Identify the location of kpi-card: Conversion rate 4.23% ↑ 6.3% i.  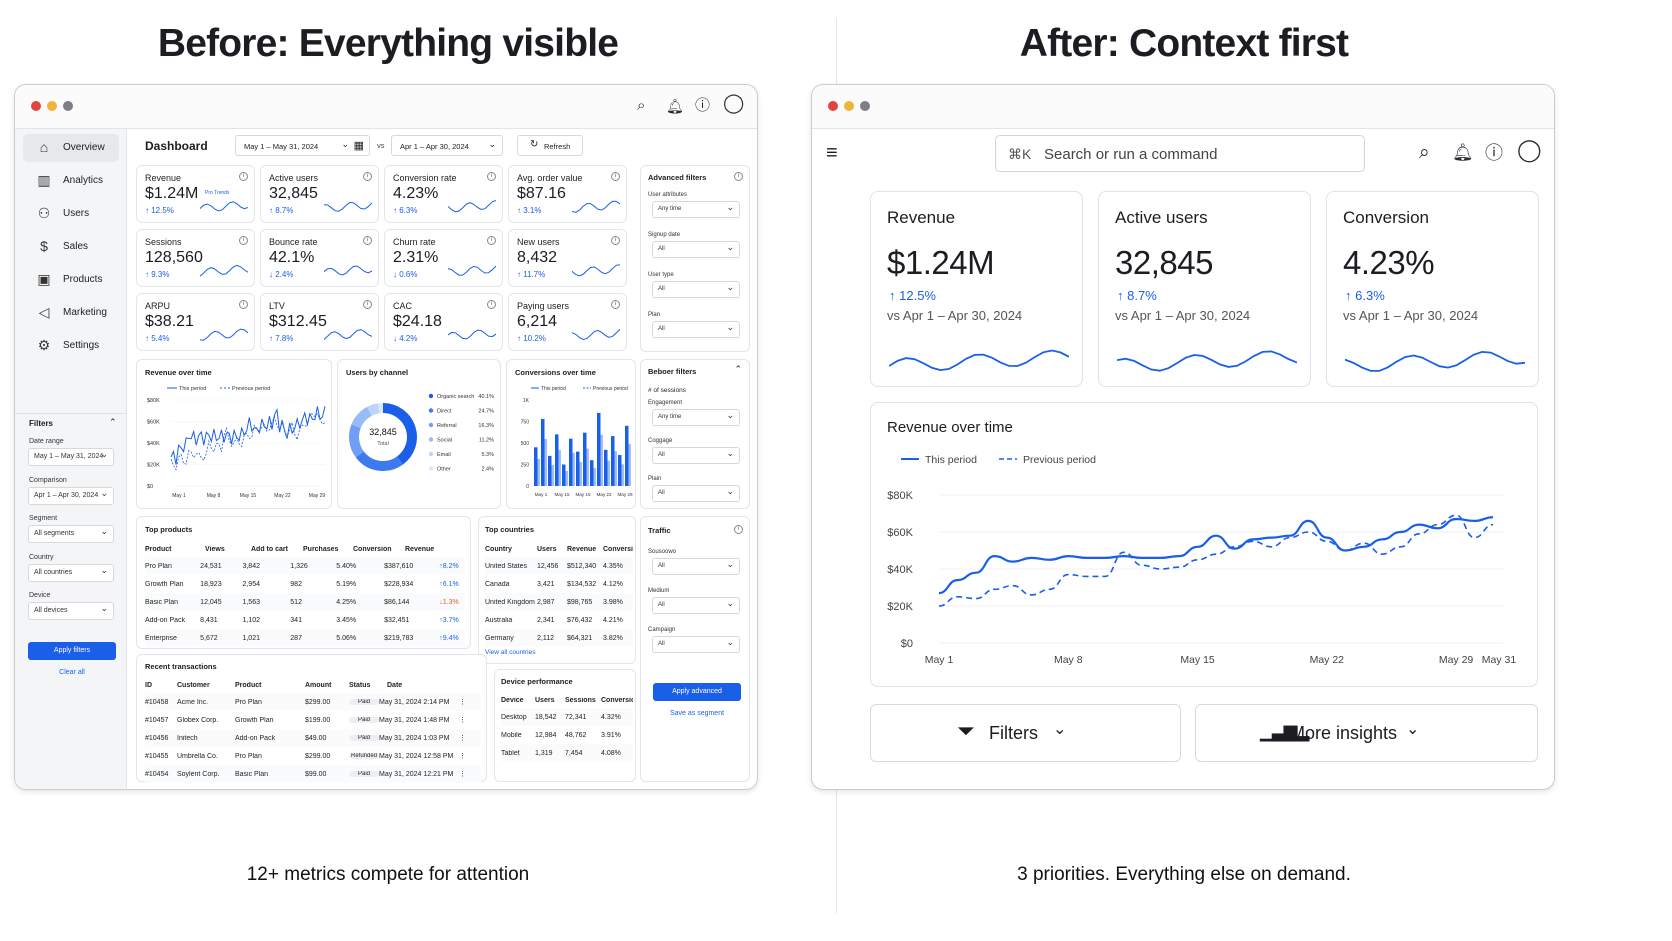
(443, 194).